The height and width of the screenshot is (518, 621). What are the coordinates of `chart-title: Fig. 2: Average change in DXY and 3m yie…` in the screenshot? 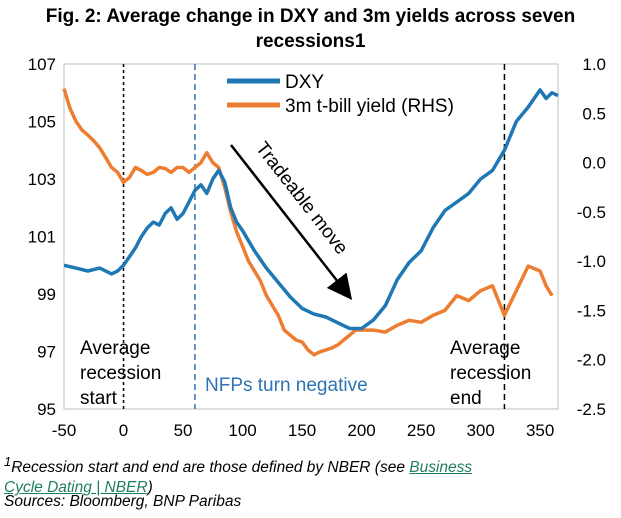 It's located at (310, 29).